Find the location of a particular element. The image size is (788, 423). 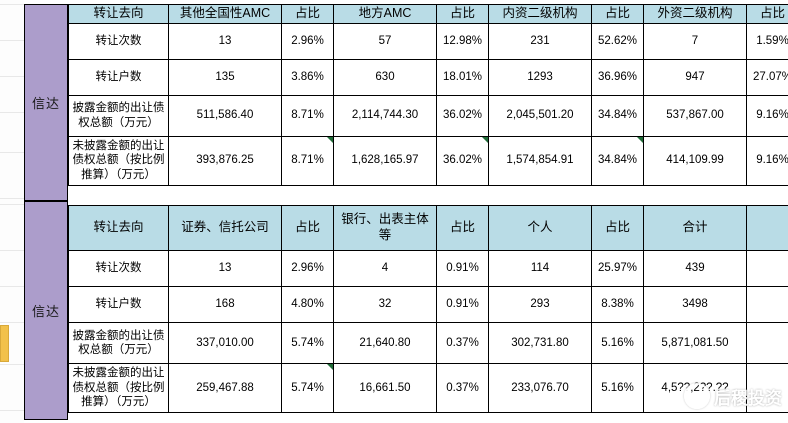

table-row: 转让次数 13 2.96% 4 0.91% 114 25.97% 439 is located at coordinates (428, 268).